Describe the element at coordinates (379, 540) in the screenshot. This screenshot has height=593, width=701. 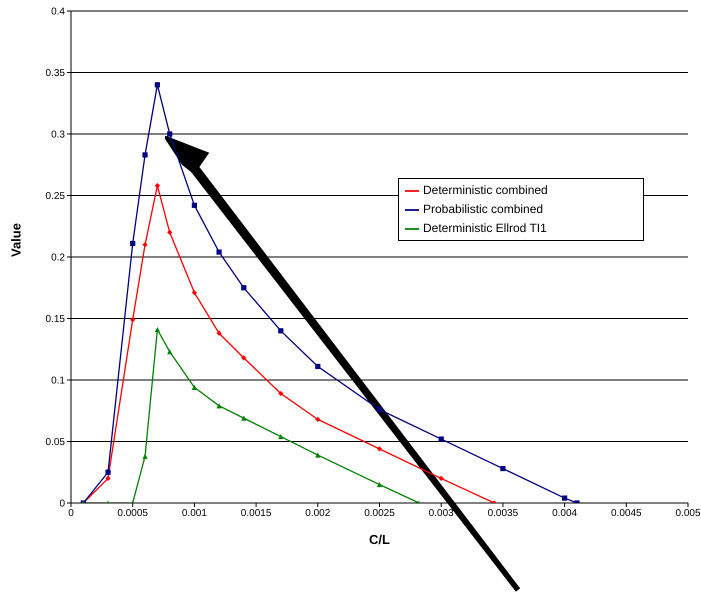
I see `x-axis-title: C/L` at that location.